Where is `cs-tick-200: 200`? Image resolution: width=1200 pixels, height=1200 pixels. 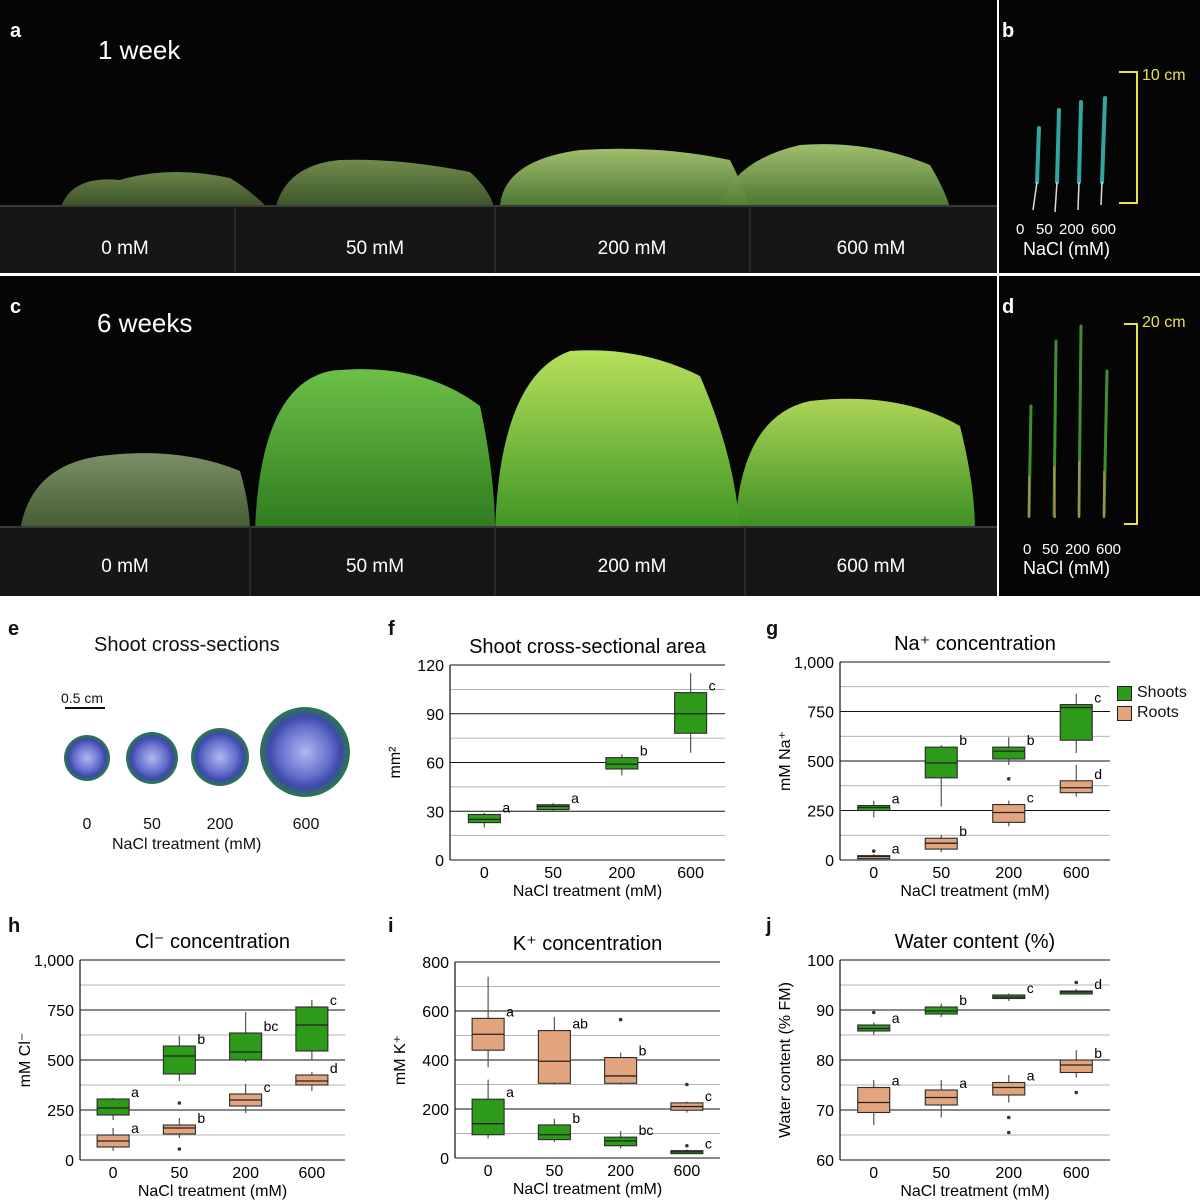
cs-tick-200: 200 is located at coordinates (220, 824).